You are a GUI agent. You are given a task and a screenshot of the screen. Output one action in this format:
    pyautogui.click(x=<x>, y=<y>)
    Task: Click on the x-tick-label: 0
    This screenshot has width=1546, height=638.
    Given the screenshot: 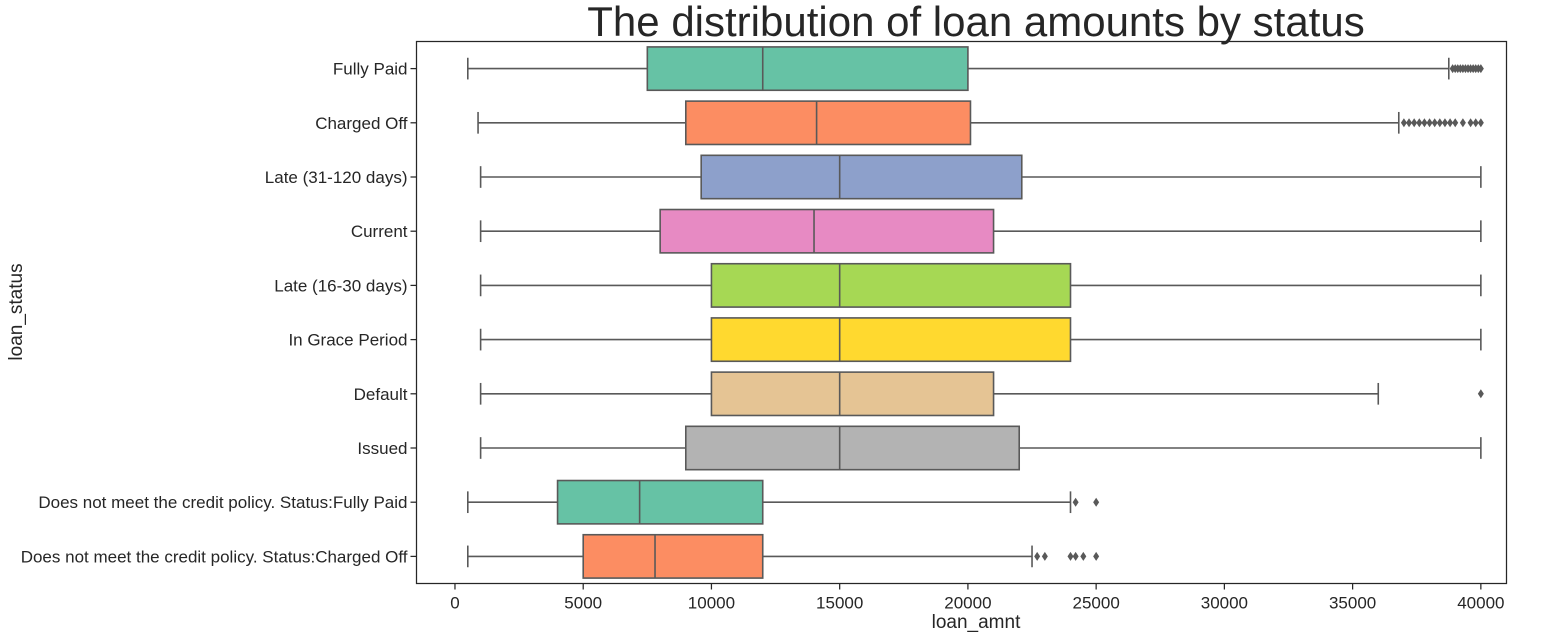 What is the action you would take?
    pyautogui.click(x=454, y=603)
    